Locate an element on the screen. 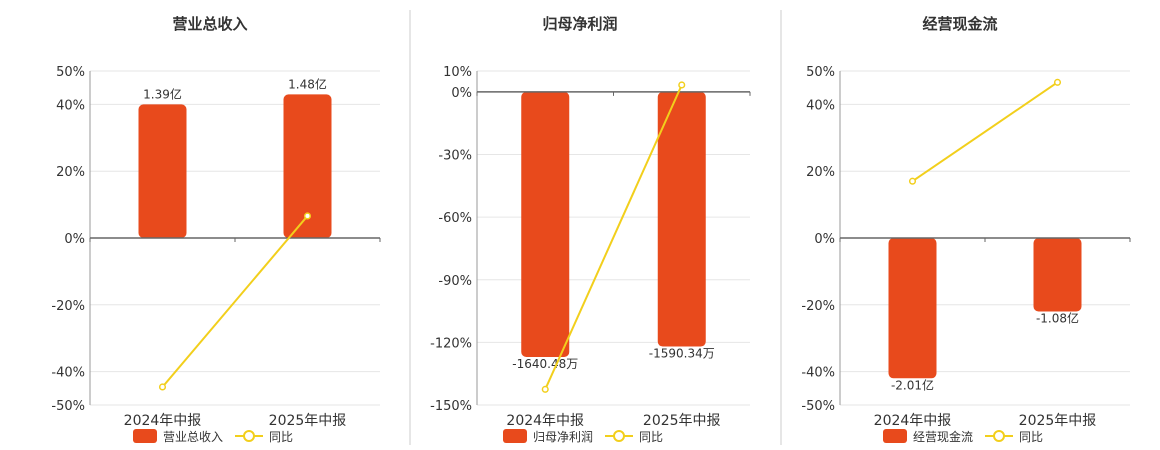  legend-bar-label: 归母净利润 is located at coordinates (563, 437).